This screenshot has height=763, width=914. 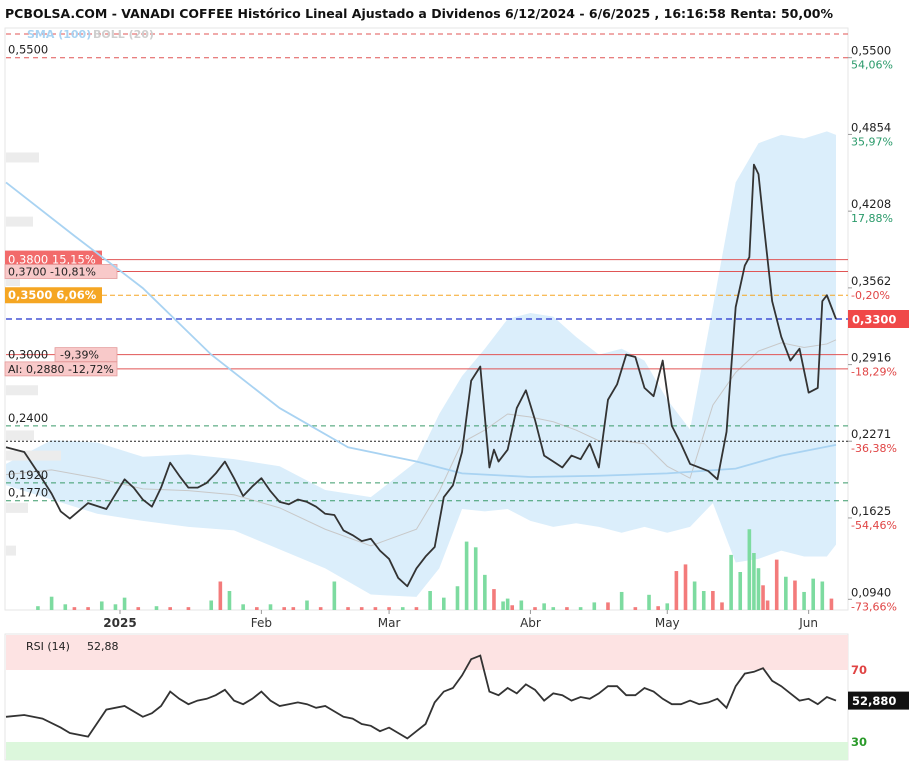 What do you see at coordinates (28, 493) in the screenshot?
I see `level-label: 0,1770` at bounding box center [28, 493].